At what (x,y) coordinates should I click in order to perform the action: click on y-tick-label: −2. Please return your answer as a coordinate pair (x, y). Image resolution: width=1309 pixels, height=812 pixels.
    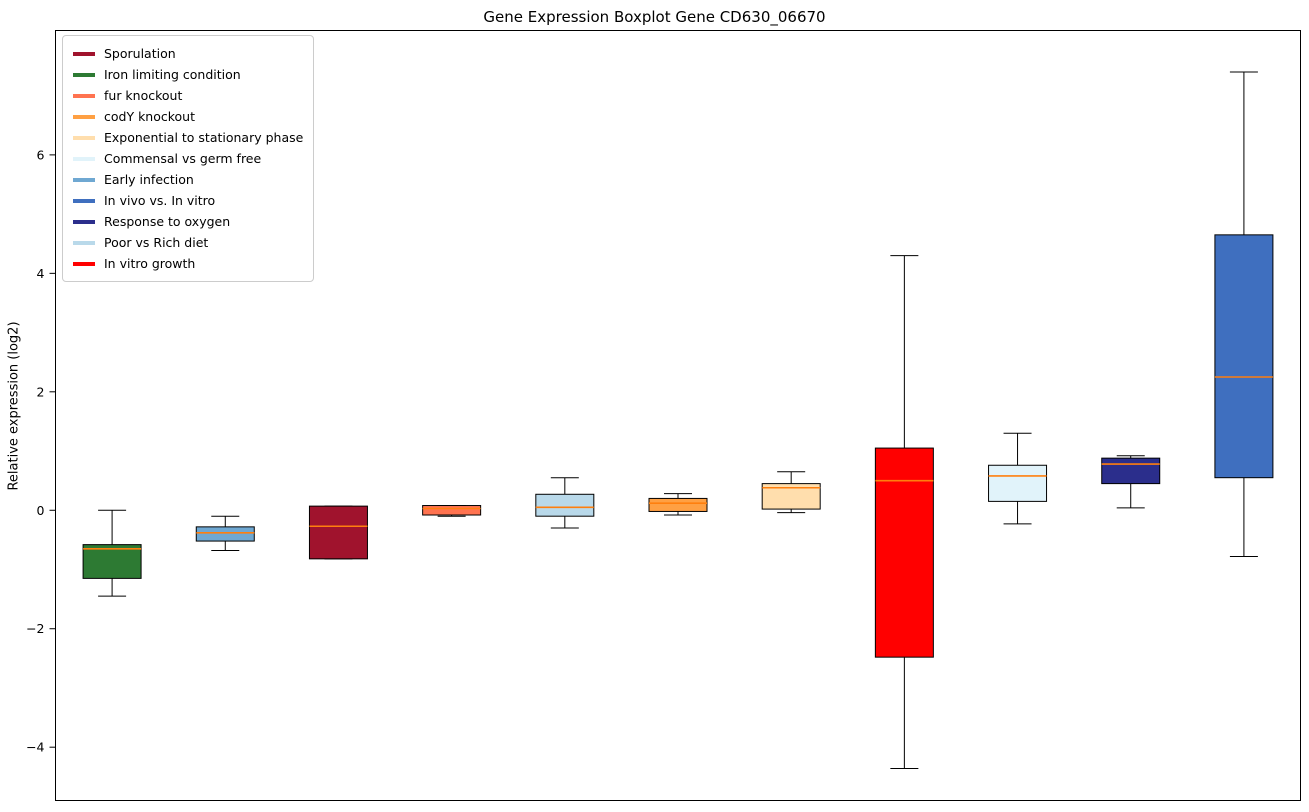
    Looking at the image, I should click on (35, 628).